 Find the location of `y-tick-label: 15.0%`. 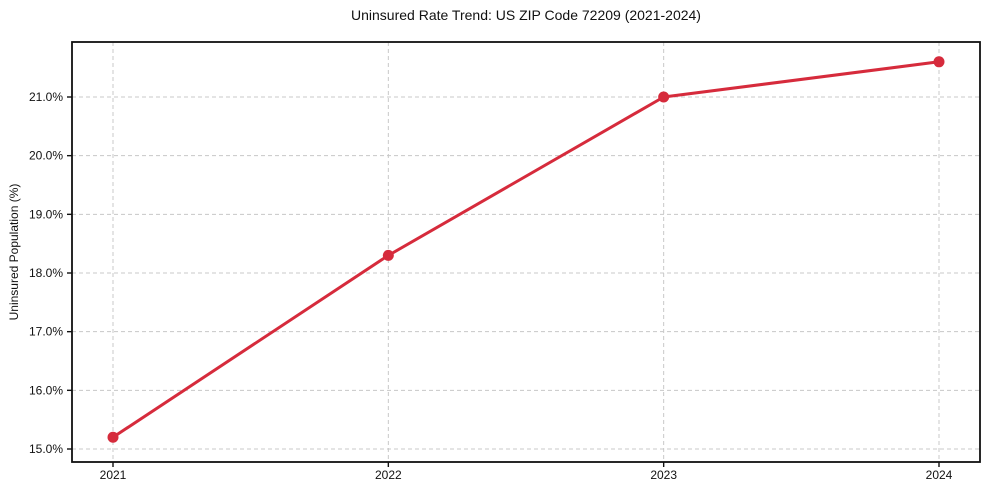

y-tick-label: 15.0% is located at coordinates (46, 449).